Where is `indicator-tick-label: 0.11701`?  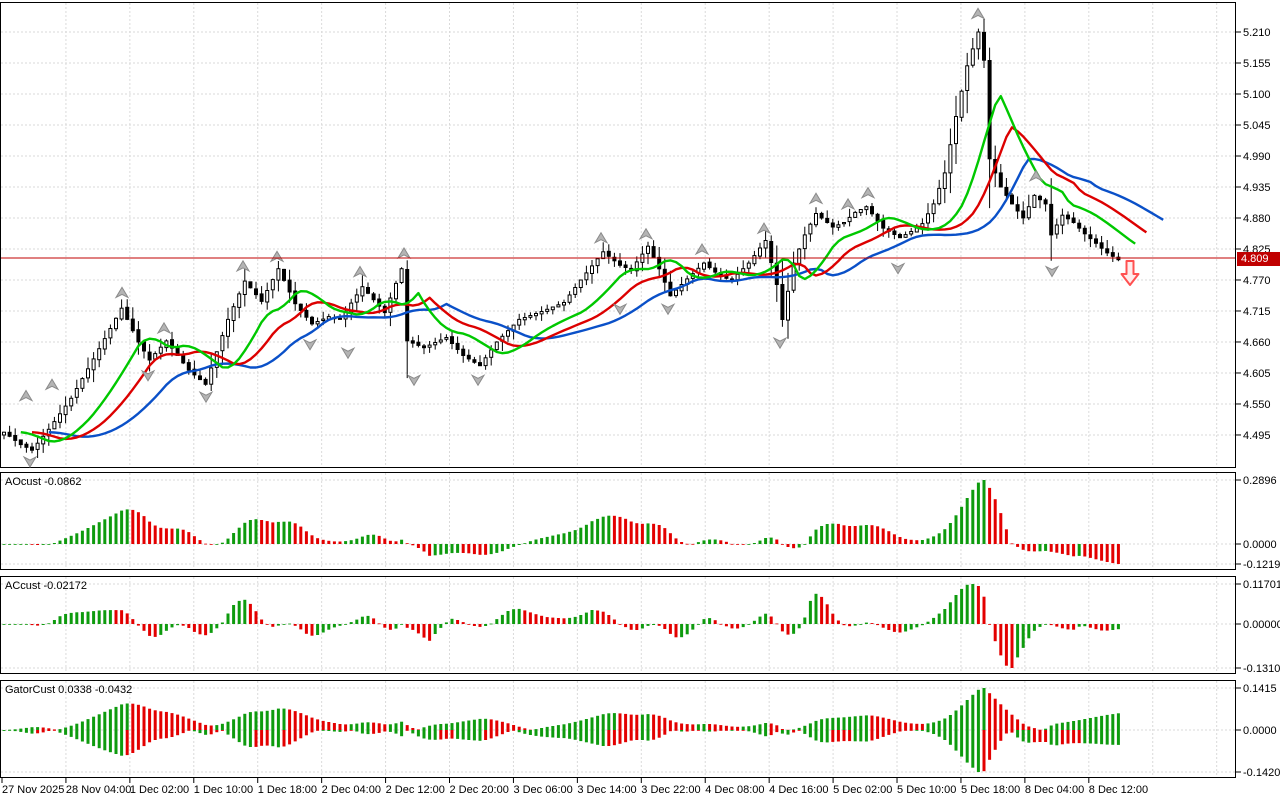
indicator-tick-label: 0.11701 is located at coordinates (1261, 585).